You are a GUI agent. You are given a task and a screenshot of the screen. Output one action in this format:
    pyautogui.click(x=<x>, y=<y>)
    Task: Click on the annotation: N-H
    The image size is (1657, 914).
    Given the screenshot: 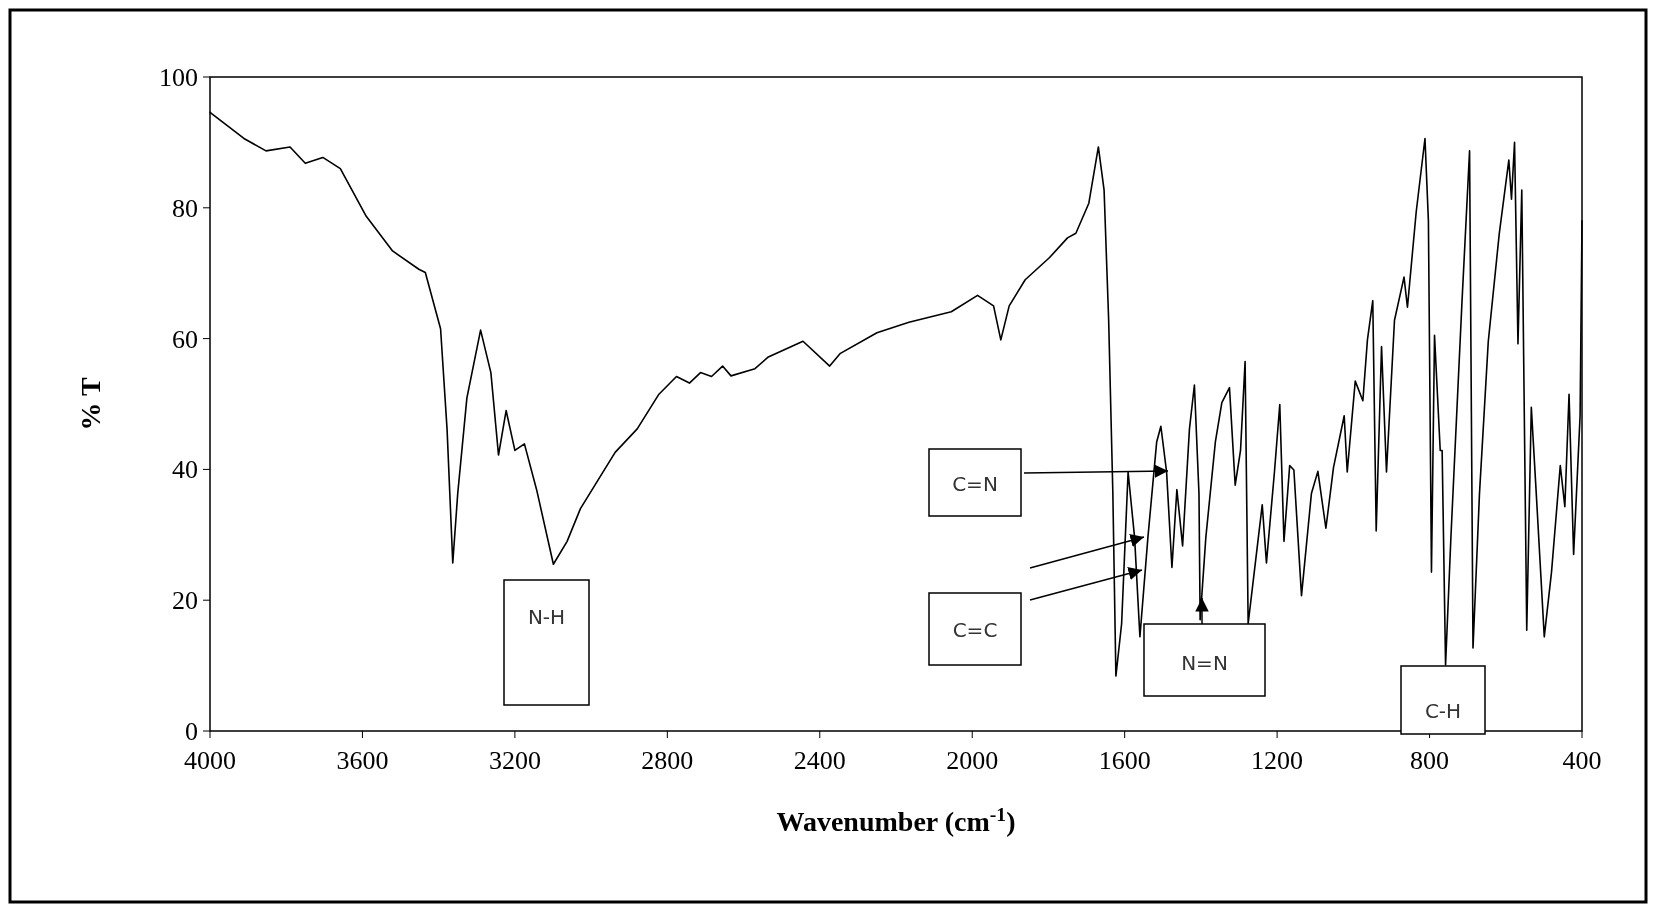 What is the action you would take?
    pyautogui.click(x=546, y=617)
    